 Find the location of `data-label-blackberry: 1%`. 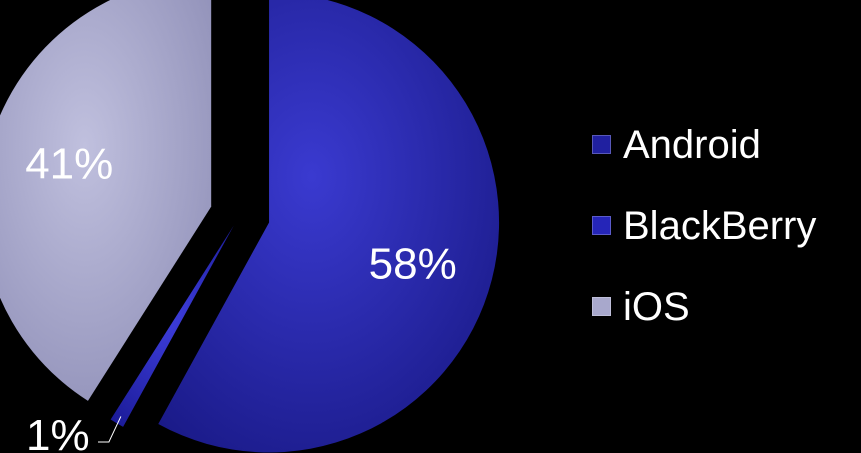

data-label-blackberry: 1% is located at coordinates (58, 432).